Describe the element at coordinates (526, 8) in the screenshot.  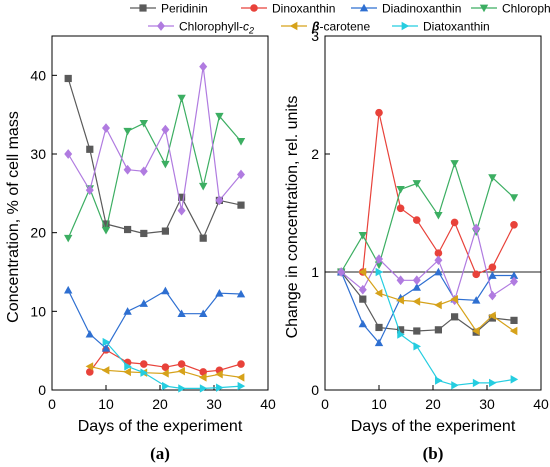
I see `legend-label: Chlorophyll-a` at that location.